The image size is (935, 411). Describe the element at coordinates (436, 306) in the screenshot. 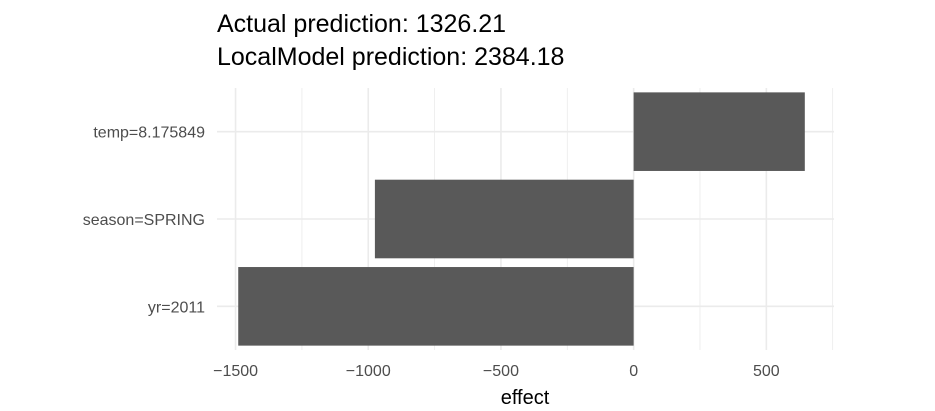

I see `bar-yr=2011` at that location.